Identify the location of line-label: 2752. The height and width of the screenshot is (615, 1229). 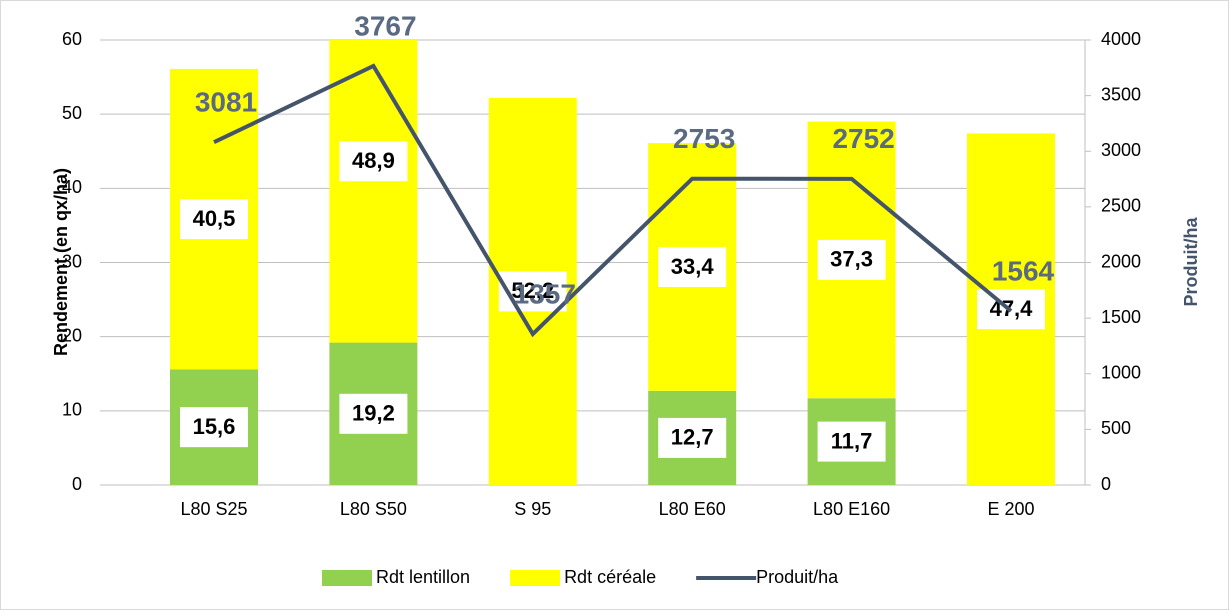
(863, 138).